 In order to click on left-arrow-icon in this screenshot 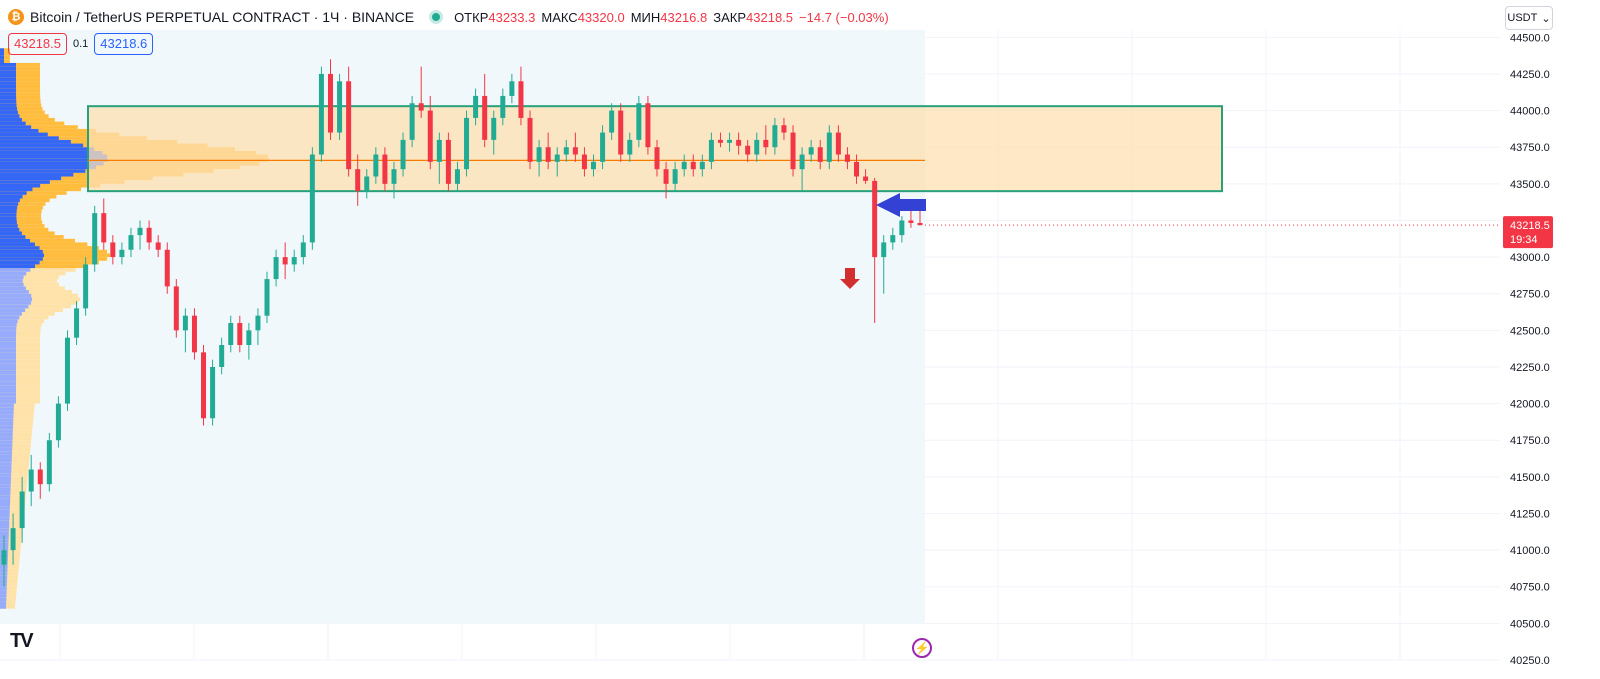, I will do `click(901, 205)`.